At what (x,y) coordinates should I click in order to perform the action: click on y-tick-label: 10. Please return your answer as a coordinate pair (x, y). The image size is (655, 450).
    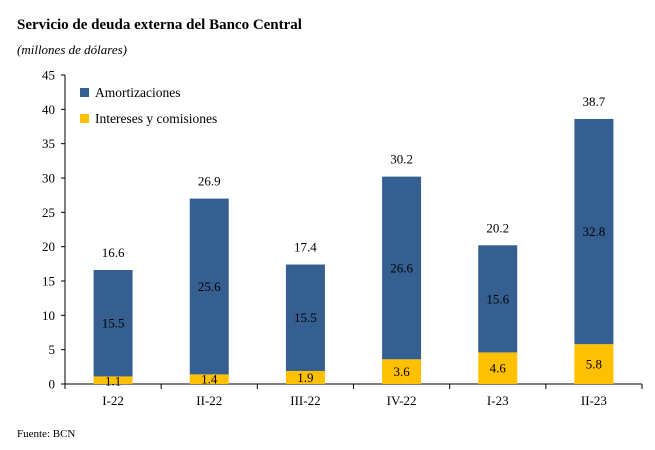
    Looking at the image, I should click on (48, 315).